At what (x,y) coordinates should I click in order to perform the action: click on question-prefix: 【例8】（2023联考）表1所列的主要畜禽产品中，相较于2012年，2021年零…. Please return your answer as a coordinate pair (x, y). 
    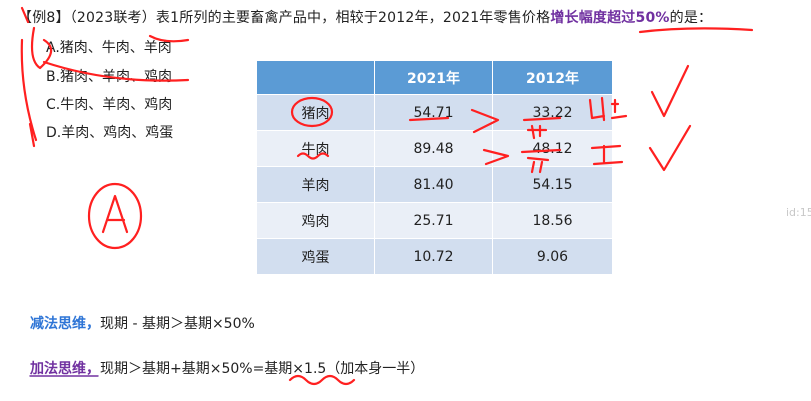
    Looking at the image, I should click on (284, 18).